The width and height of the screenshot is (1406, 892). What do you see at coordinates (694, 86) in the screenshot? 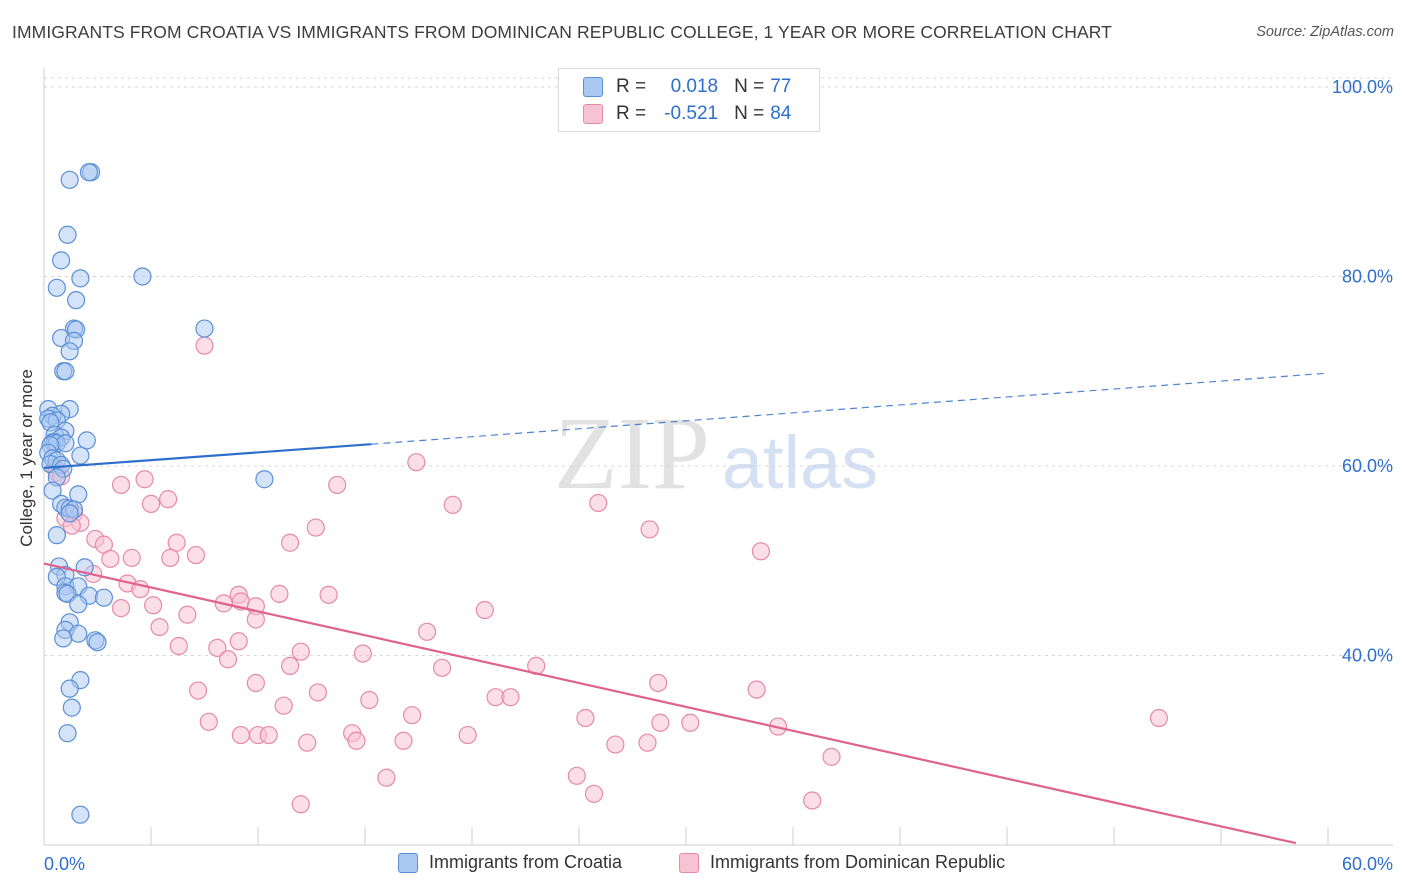
I see `legend-r-value-croatia: 0.018` at bounding box center [694, 86].